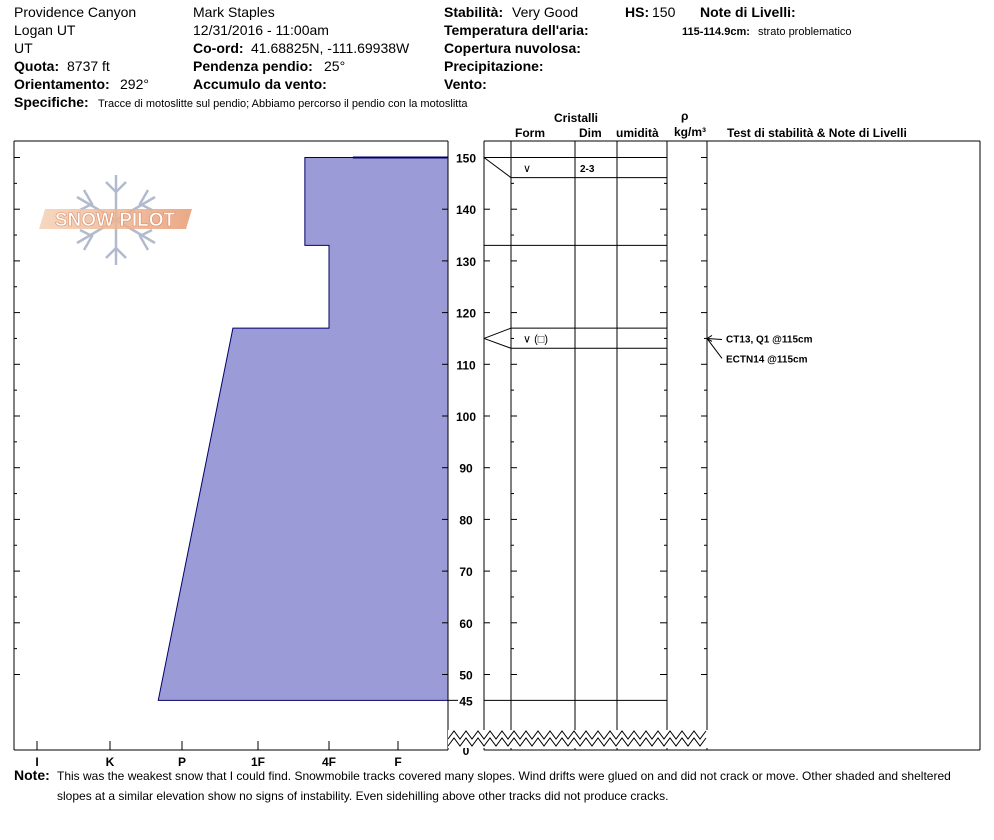  I want to click on depth-tick-label: 50, so click(466, 676).